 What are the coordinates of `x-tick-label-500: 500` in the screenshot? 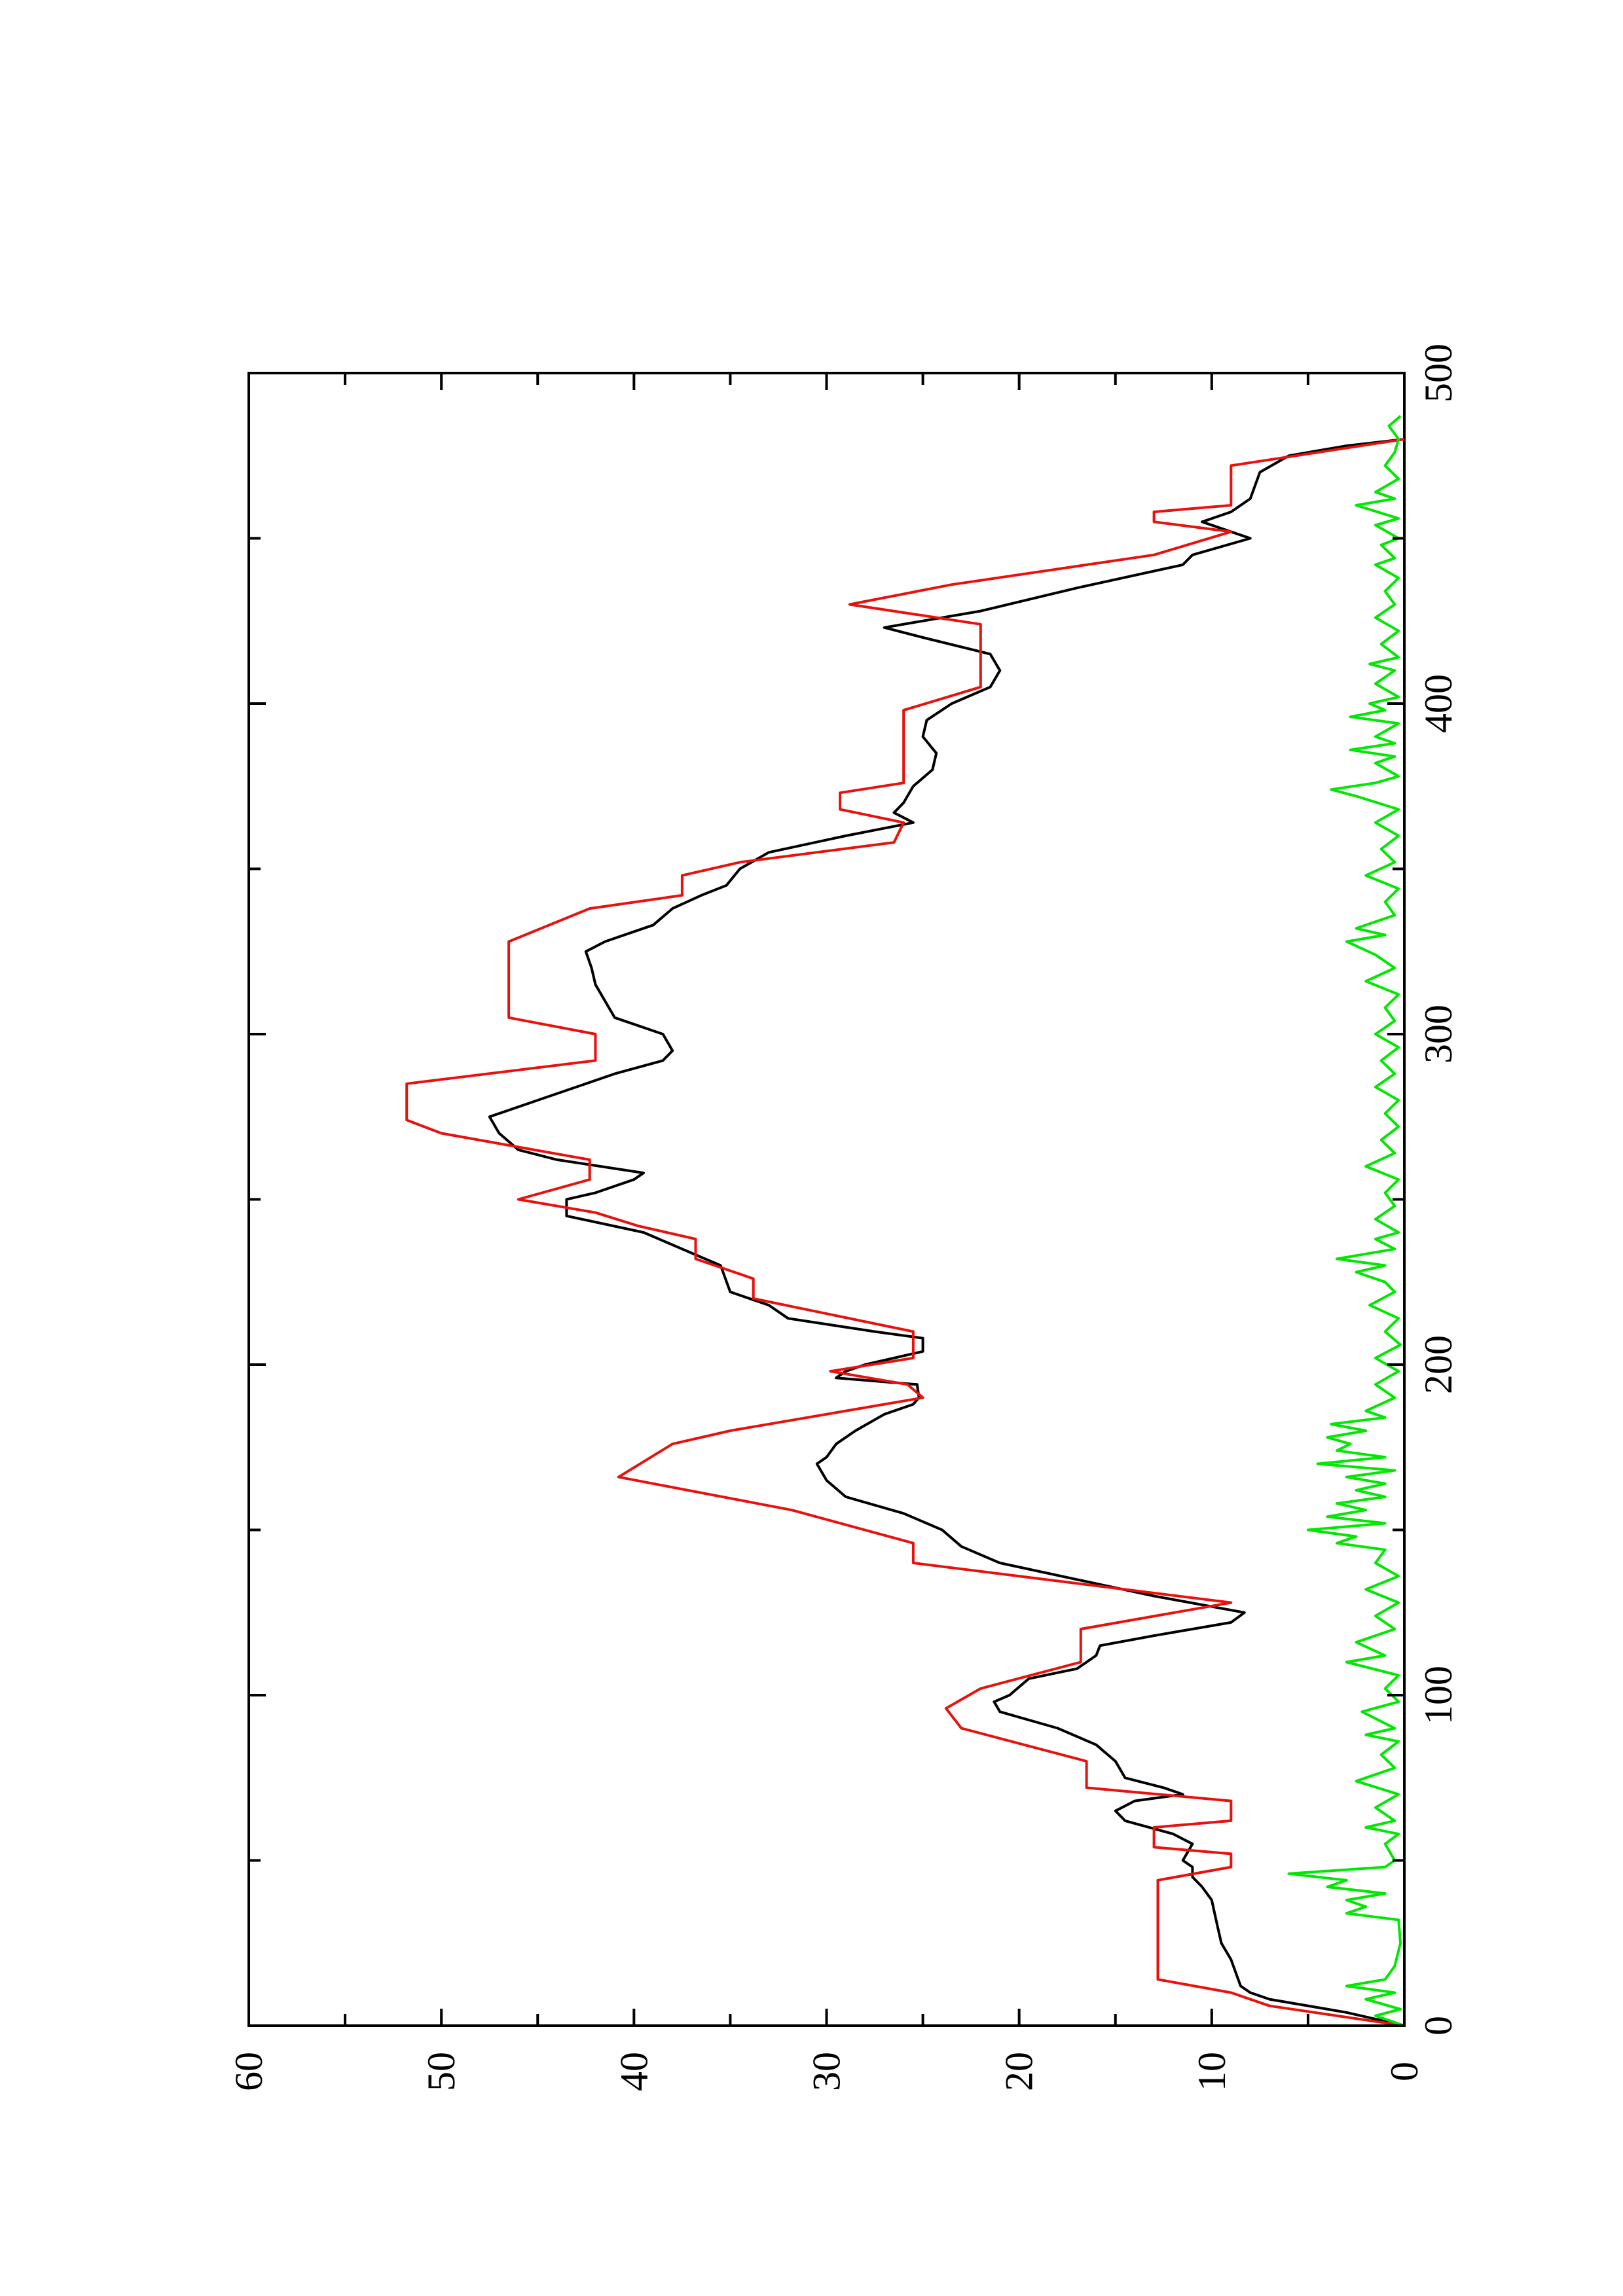 It's located at (1438, 373).